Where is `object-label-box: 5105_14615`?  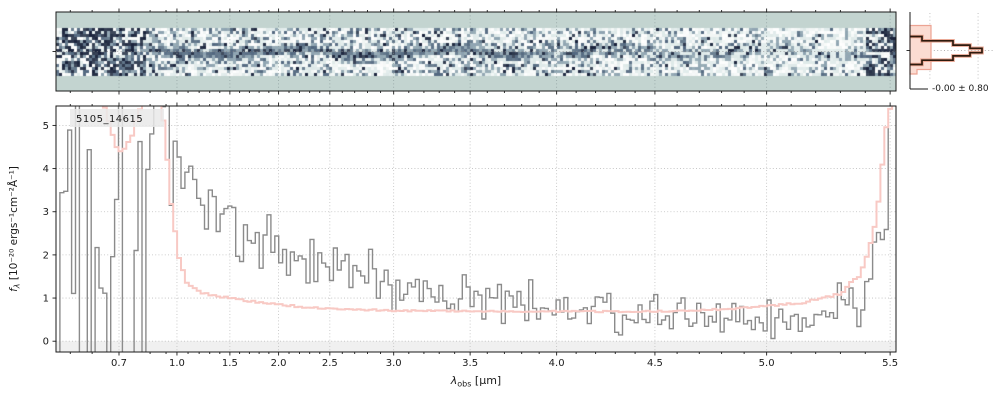
object-label-box: 5105_14615 is located at coordinates (117, 118).